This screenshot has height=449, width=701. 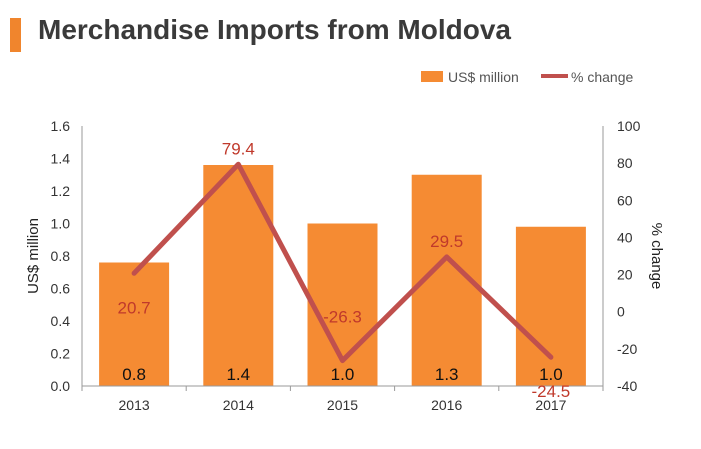 I want to click on page-title: Merchandise Imports from Moldova, so click(x=274, y=29).